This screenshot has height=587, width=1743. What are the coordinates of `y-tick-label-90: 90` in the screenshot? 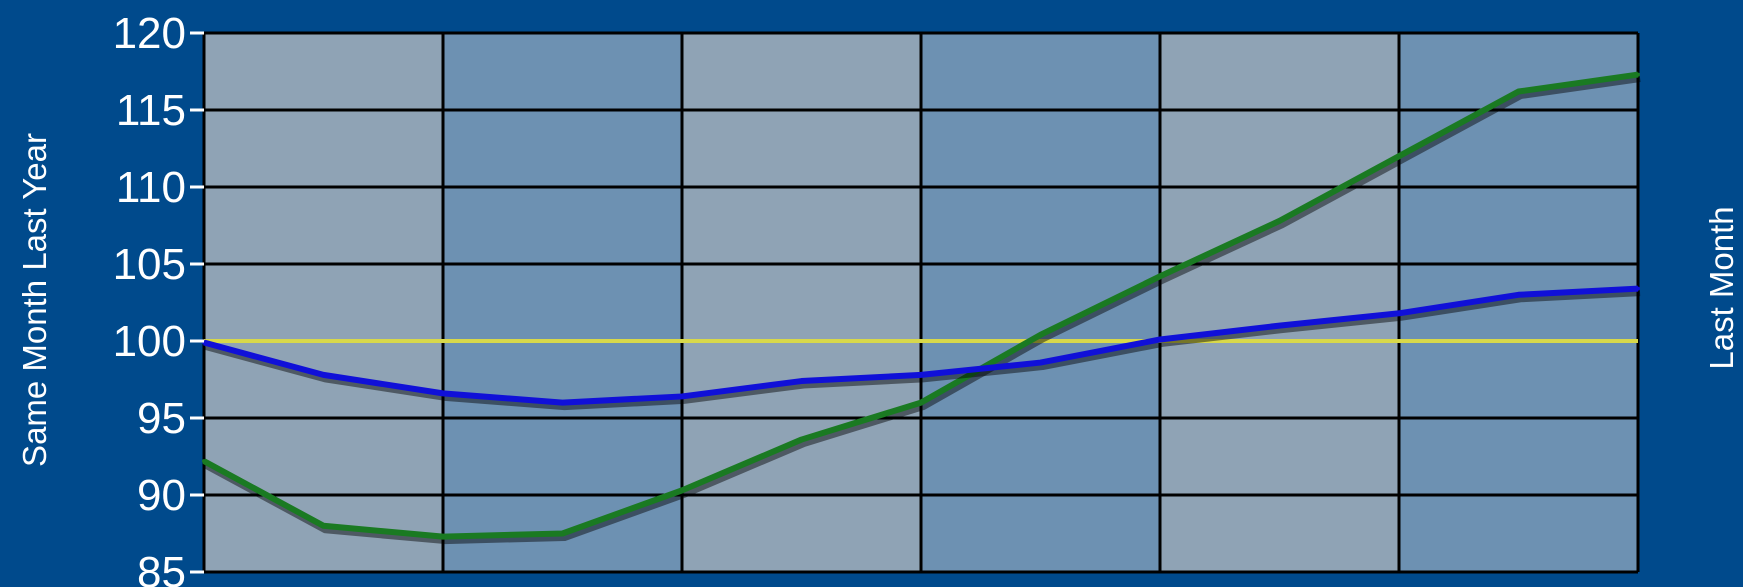 It's located at (161, 495).